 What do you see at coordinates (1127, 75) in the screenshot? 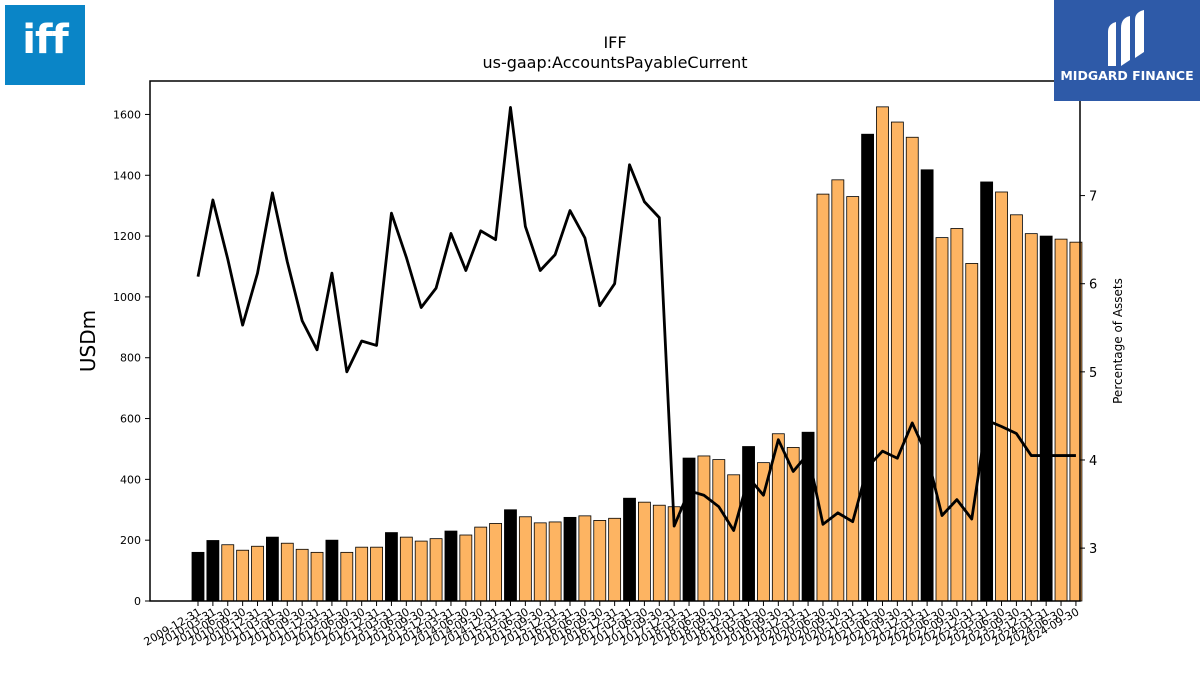
I see `midgard-logo-text: MIDGARD FINANCE` at bounding box center [1127, 75].